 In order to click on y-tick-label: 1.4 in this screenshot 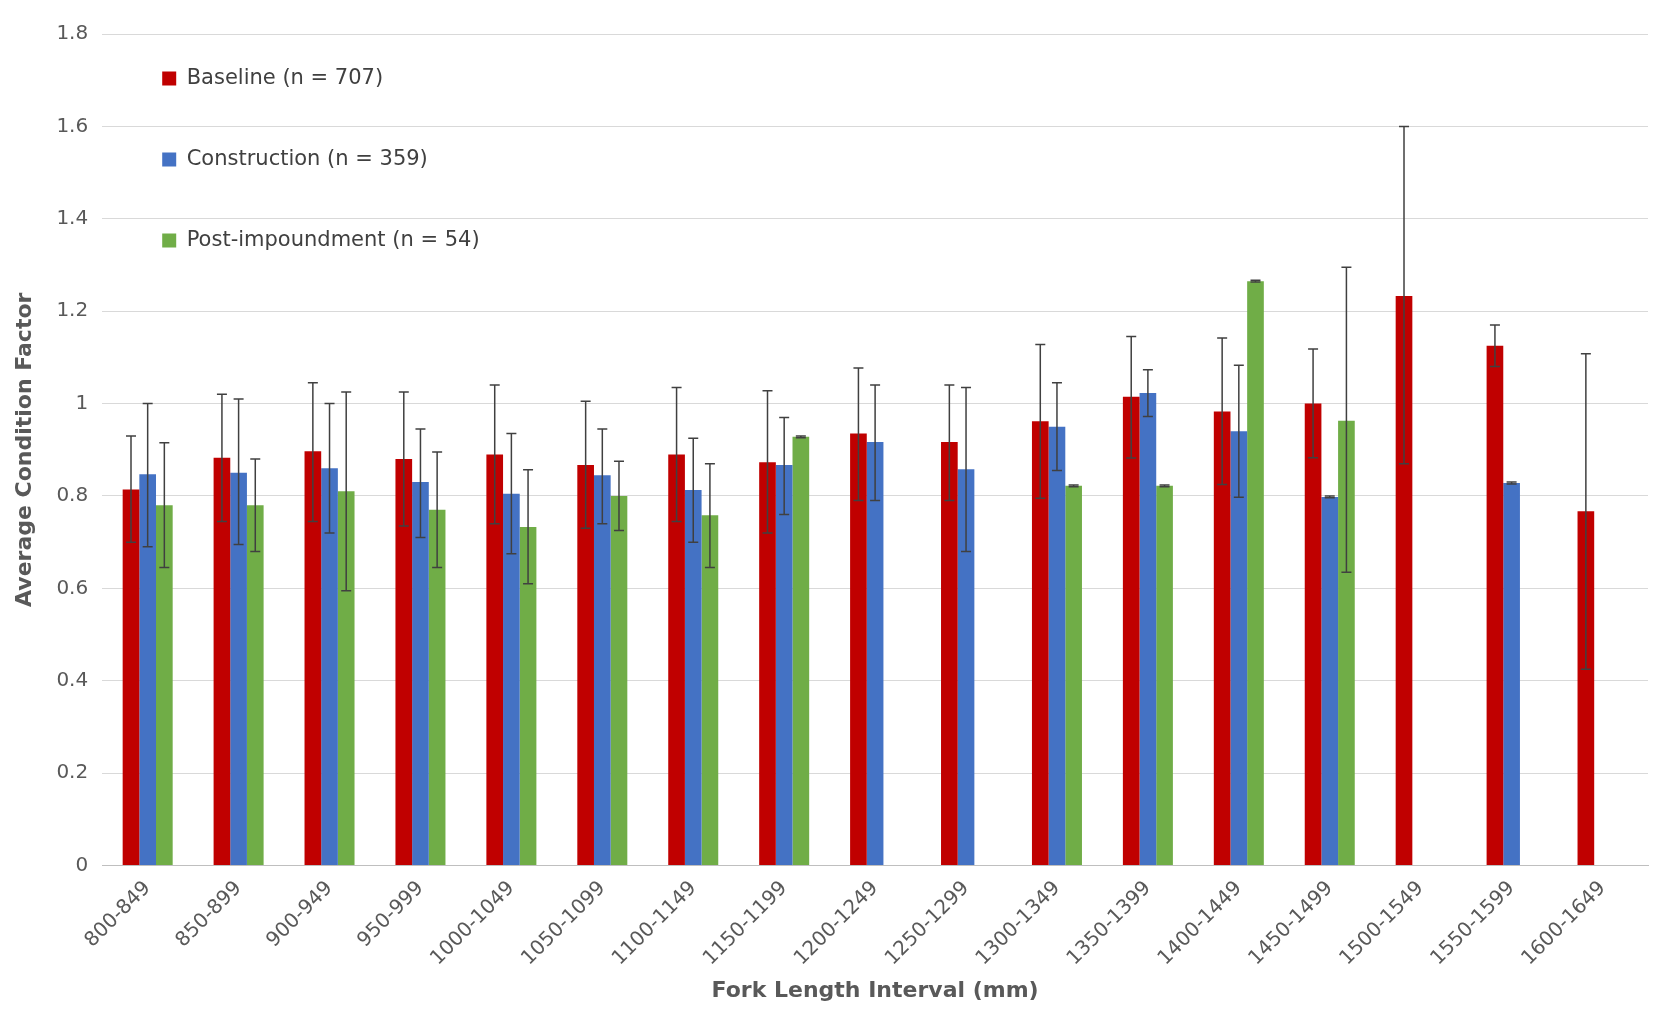, I will do `click(72, 216)`.